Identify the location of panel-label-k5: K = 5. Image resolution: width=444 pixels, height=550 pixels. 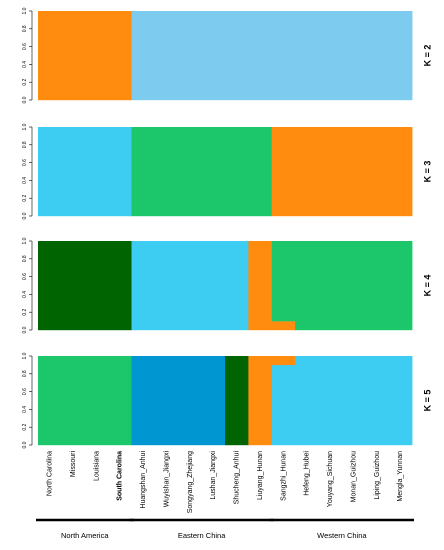
(427, 401).